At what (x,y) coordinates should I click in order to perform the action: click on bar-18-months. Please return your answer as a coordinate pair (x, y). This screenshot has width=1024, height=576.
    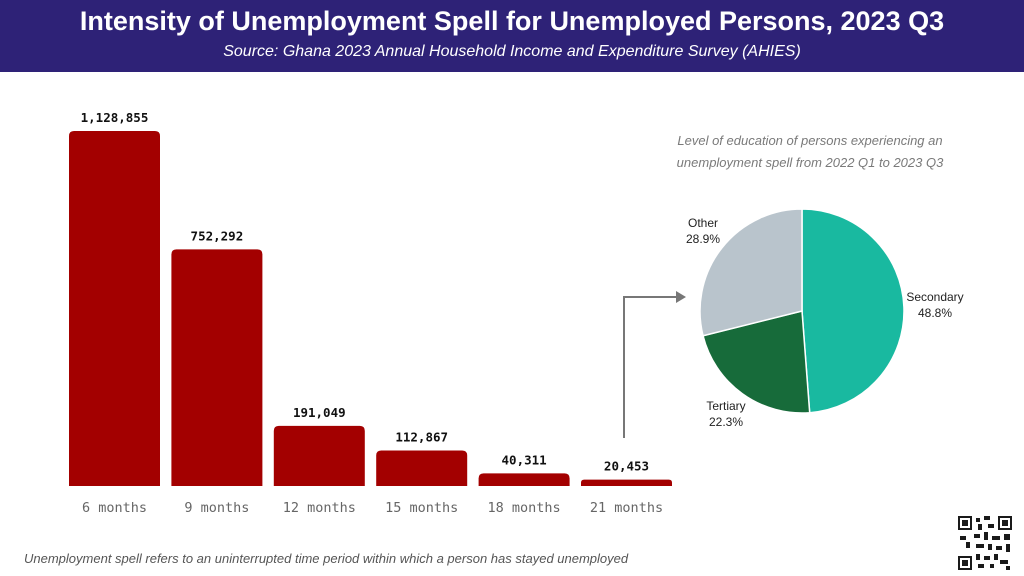
    Looking at the image, I should click on (524, 479).